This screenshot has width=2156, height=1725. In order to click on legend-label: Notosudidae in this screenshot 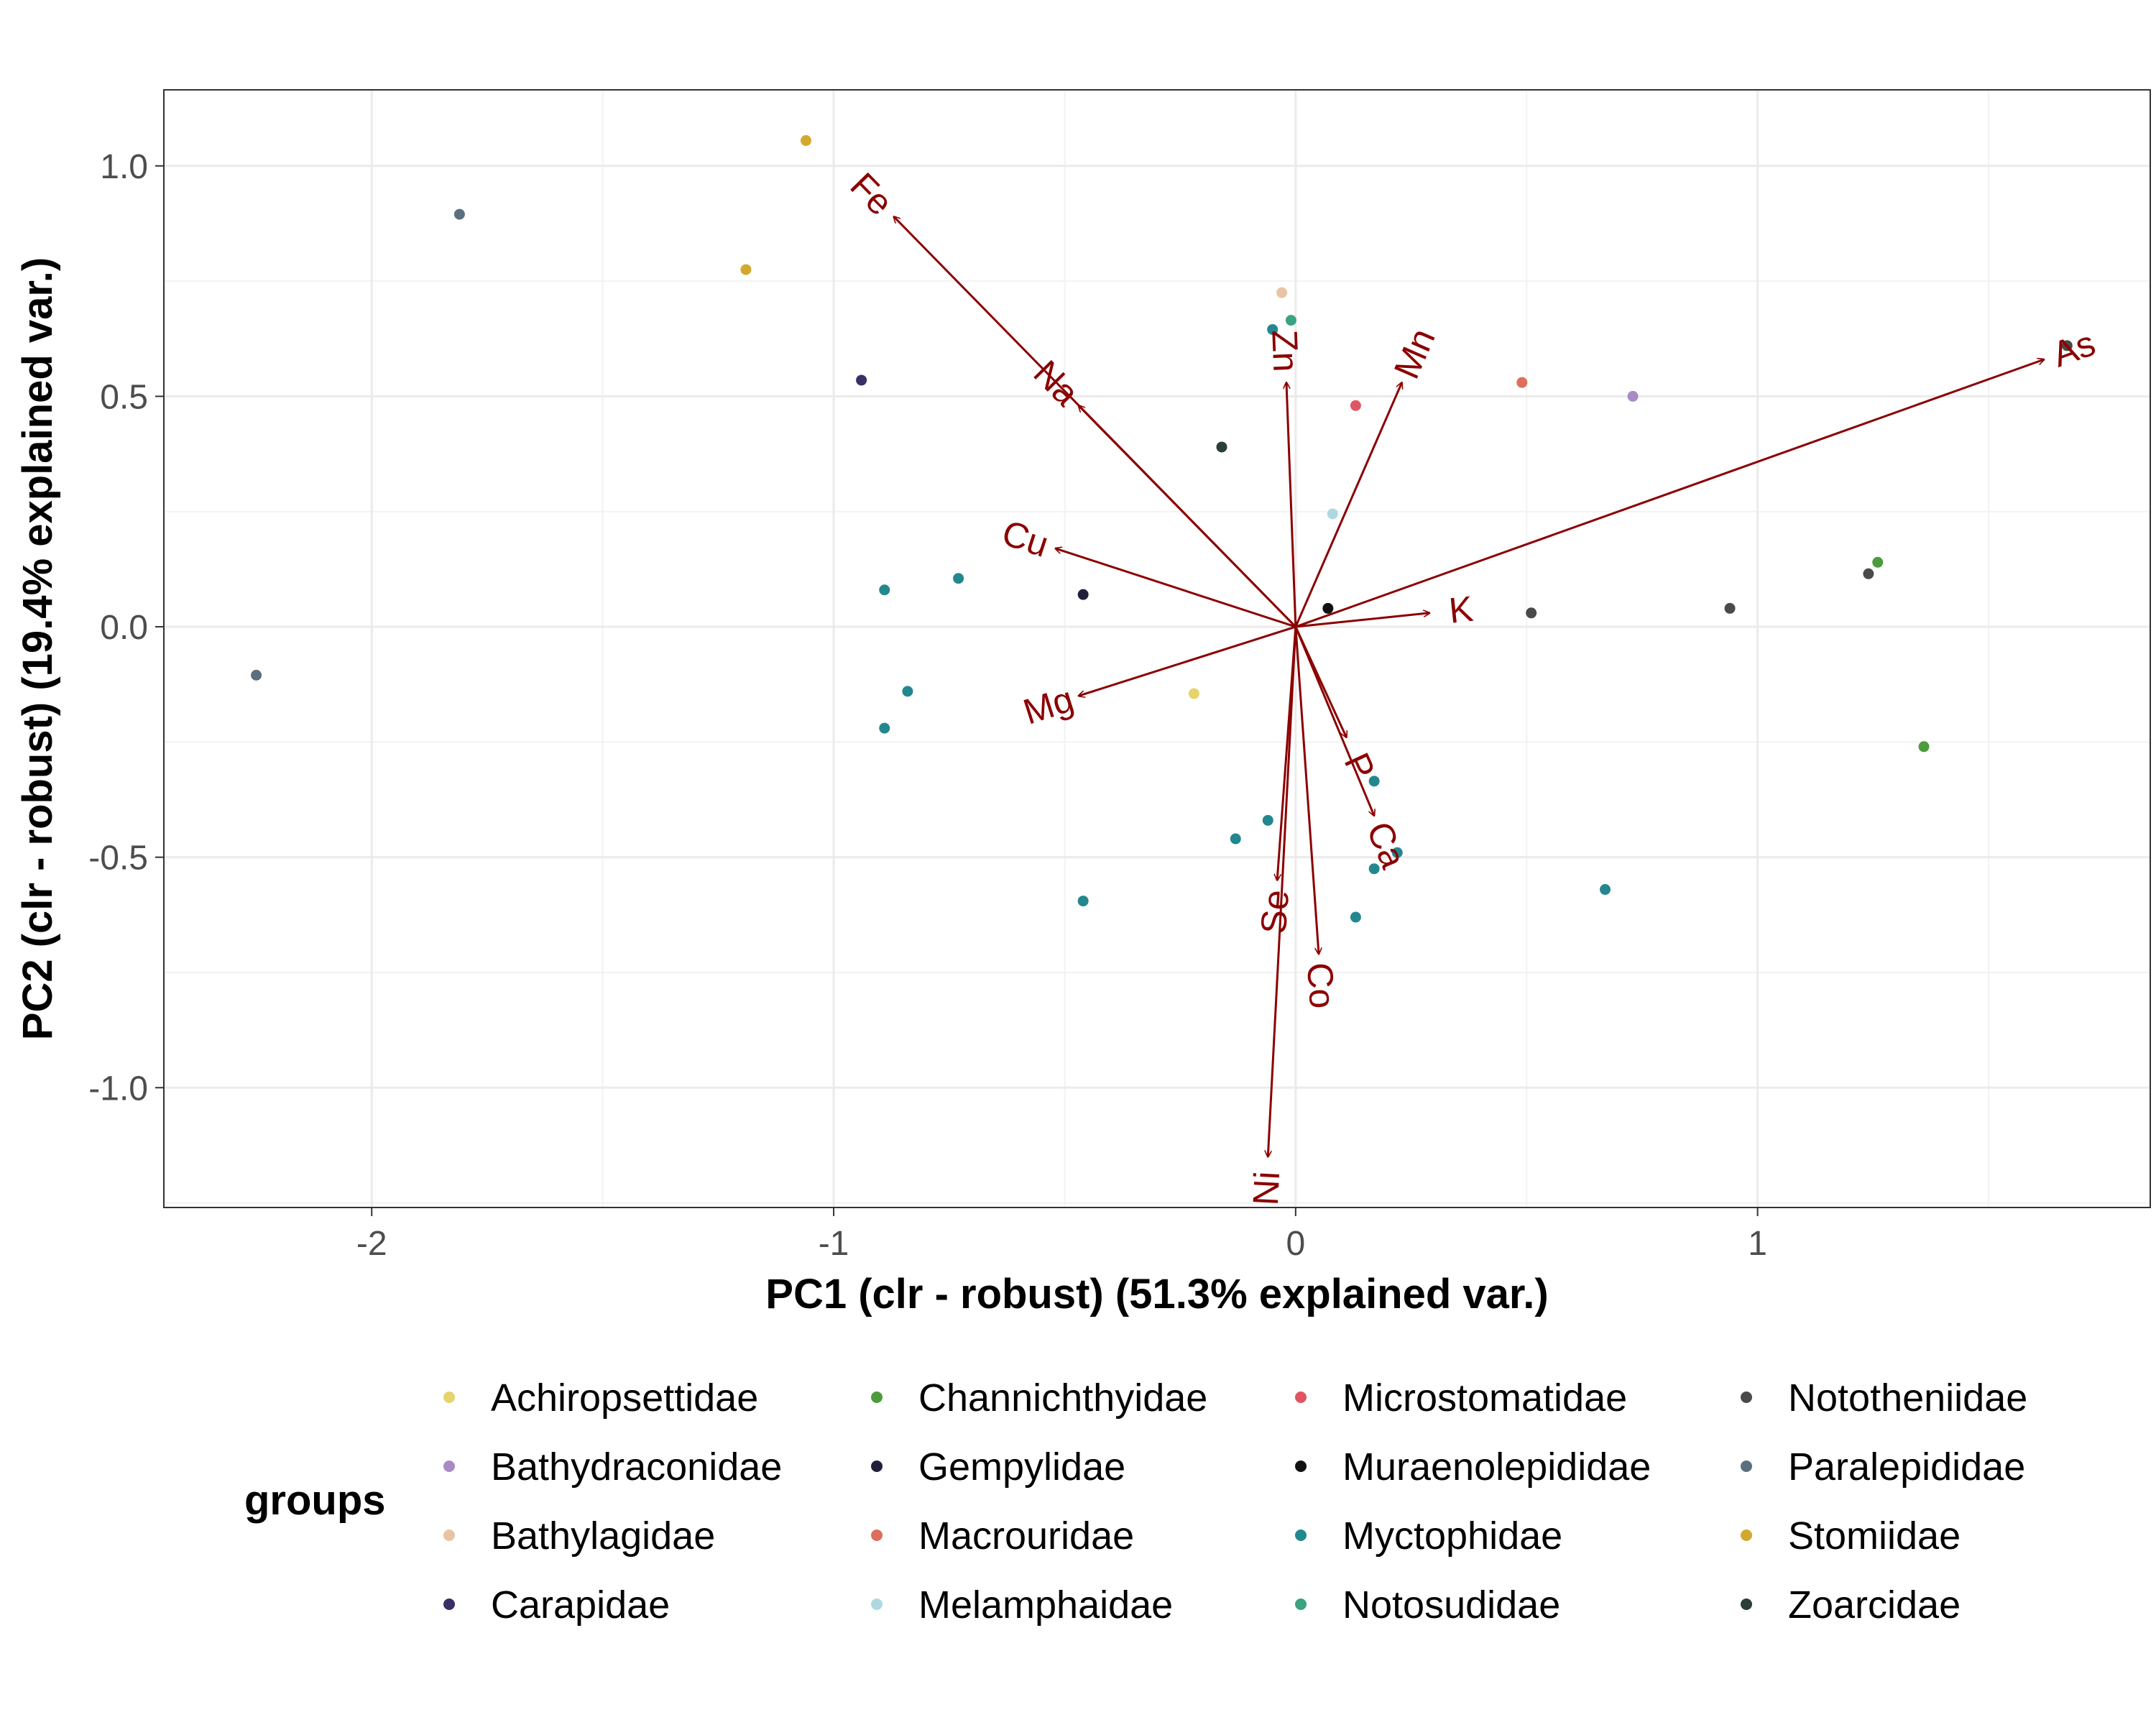, I will do `click(1451, 1605)`.